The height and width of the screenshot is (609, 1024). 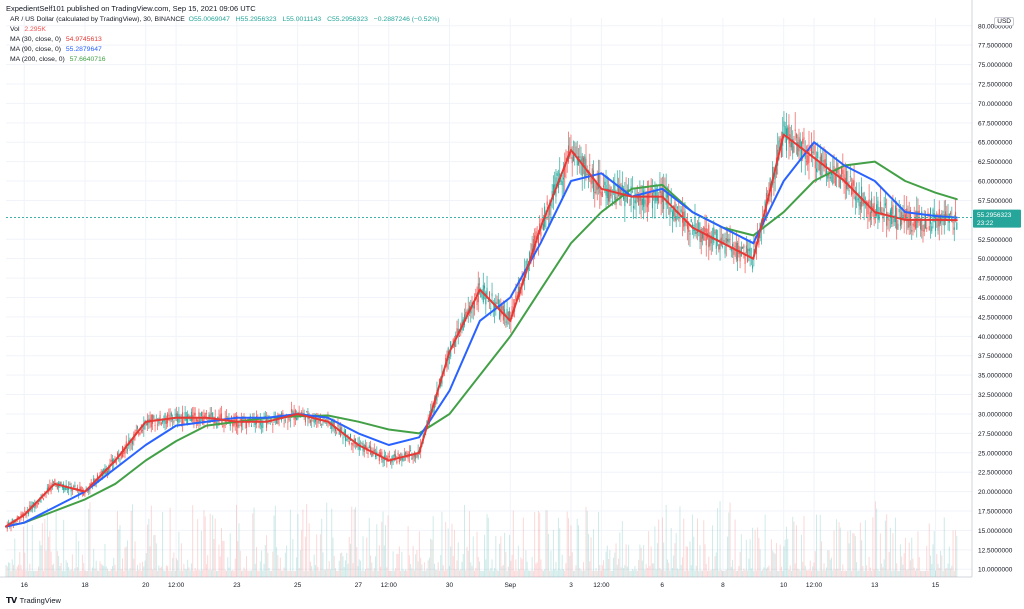 I want to click on ma30-row: MA (30, close, 0) 54.9745613, so click(x=225, y=40).